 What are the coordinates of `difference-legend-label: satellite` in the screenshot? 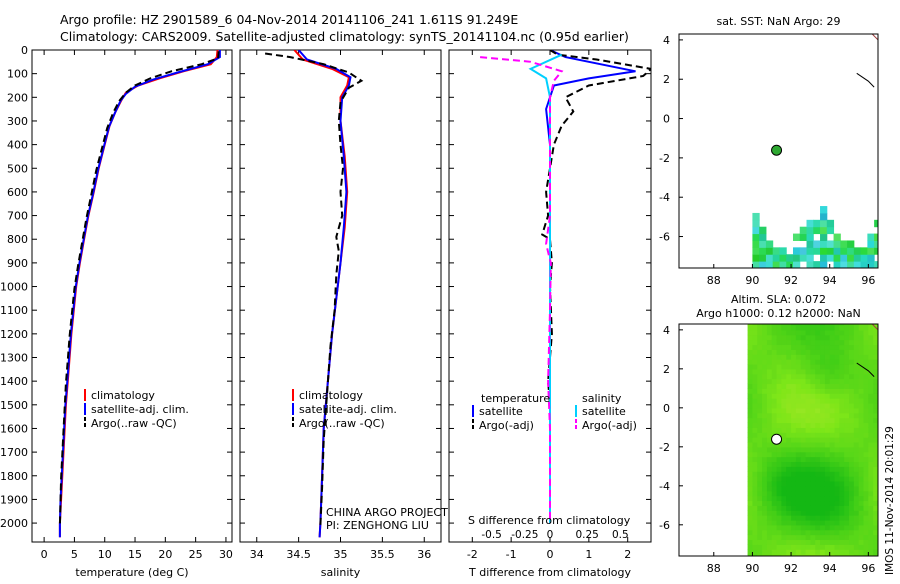 It's located at (501, 411).